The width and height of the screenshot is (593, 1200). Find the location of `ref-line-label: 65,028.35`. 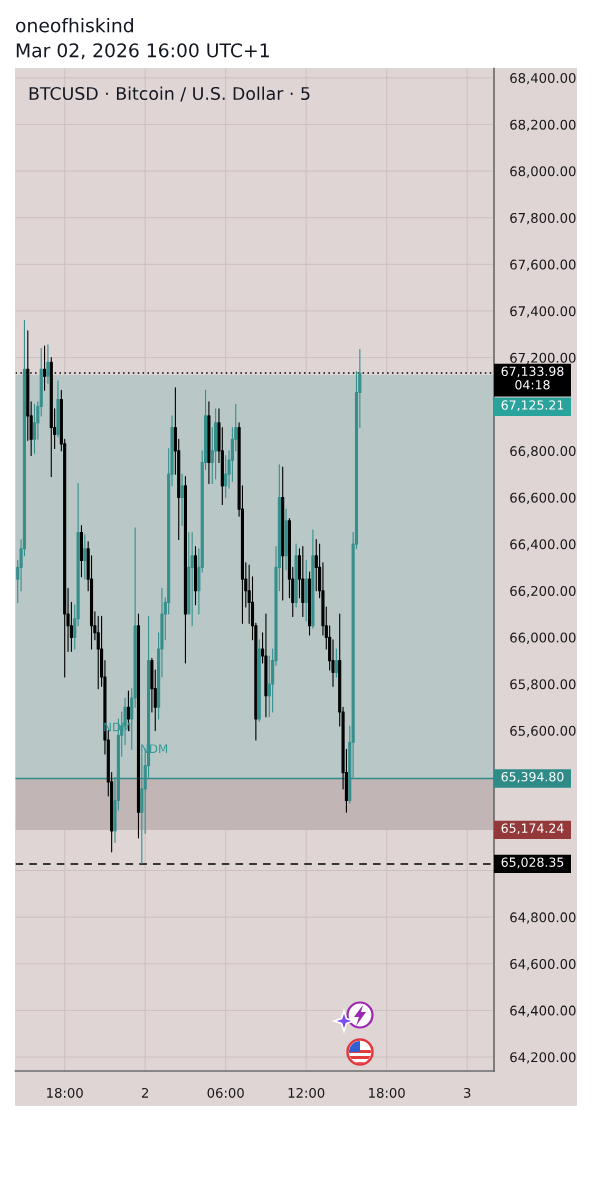

ref-line-label: 65,028.35 is located at coordinates (532, 863).